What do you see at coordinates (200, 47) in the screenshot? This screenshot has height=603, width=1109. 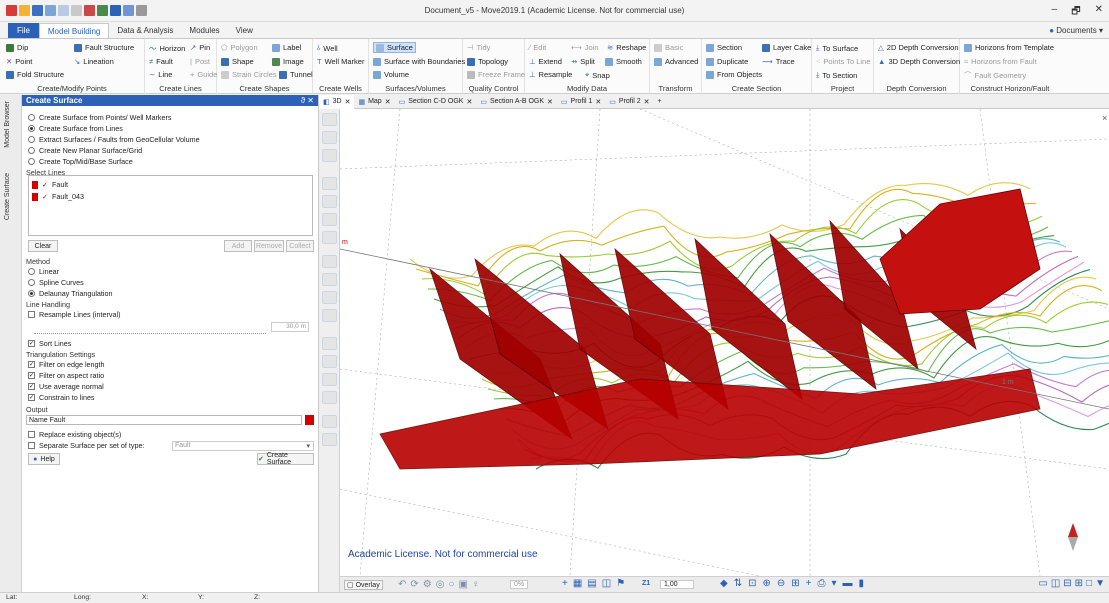 I see `pin-button: ↗ Pin` at bounding box center [200, 47].